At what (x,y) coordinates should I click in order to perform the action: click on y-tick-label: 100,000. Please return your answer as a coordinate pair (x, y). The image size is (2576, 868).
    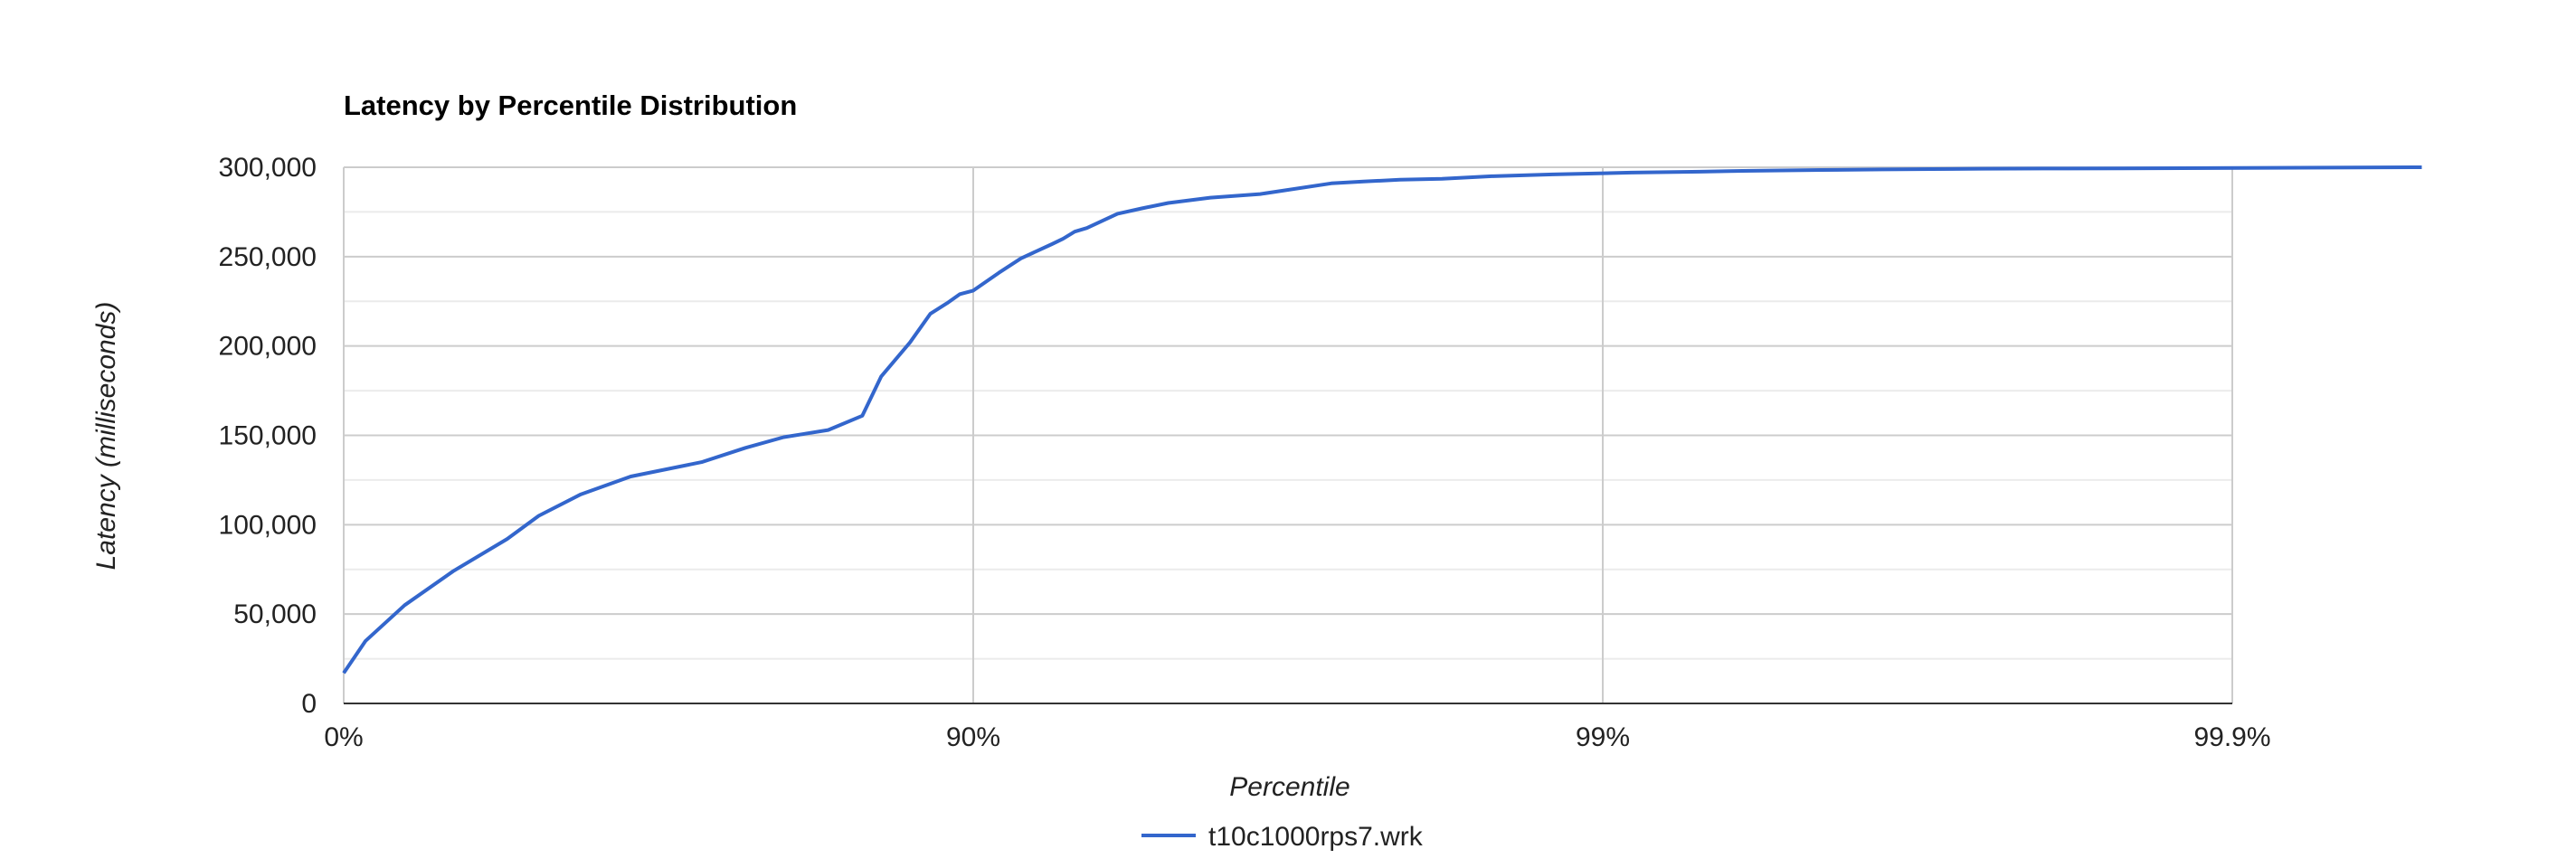
    Looking at the image, I should click on (268, 525).